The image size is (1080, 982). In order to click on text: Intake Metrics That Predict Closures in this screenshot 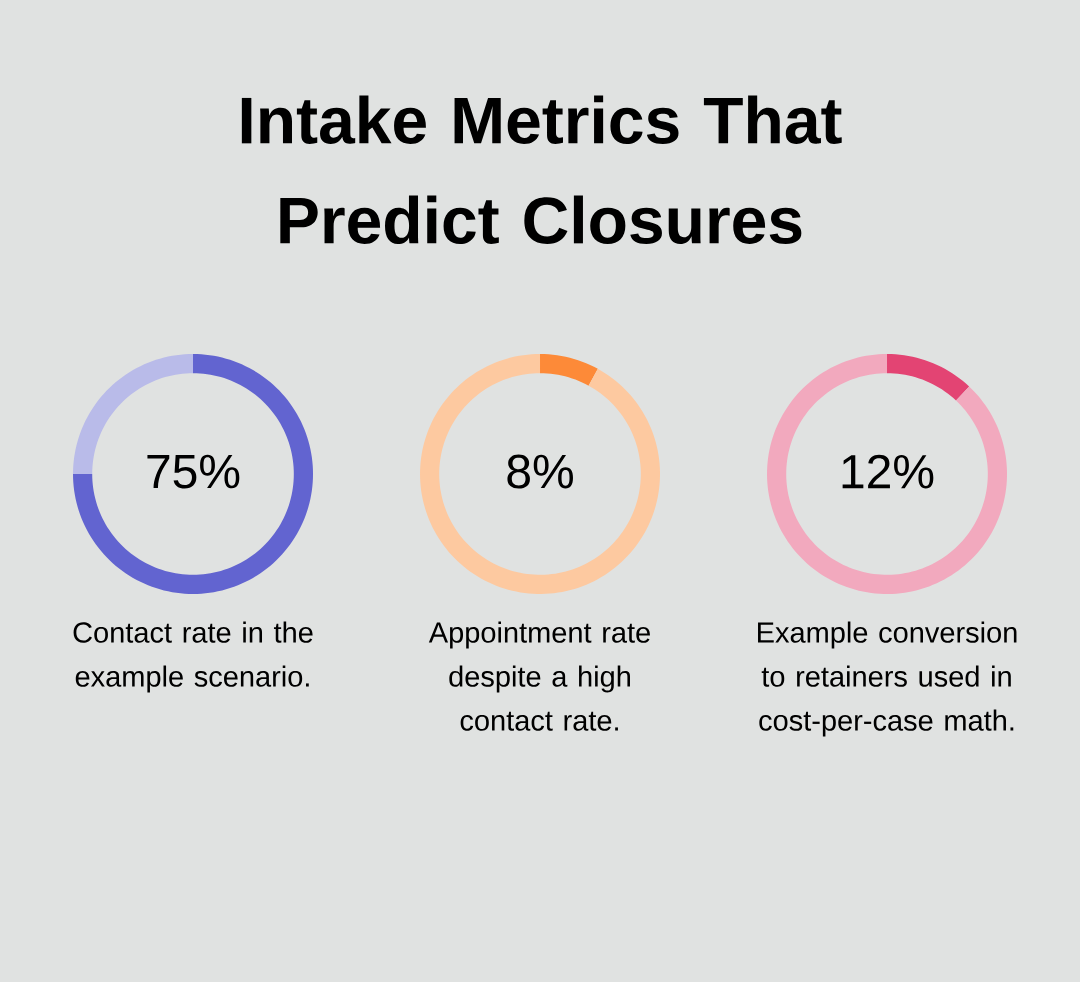, I will do `click(541, 169)`.